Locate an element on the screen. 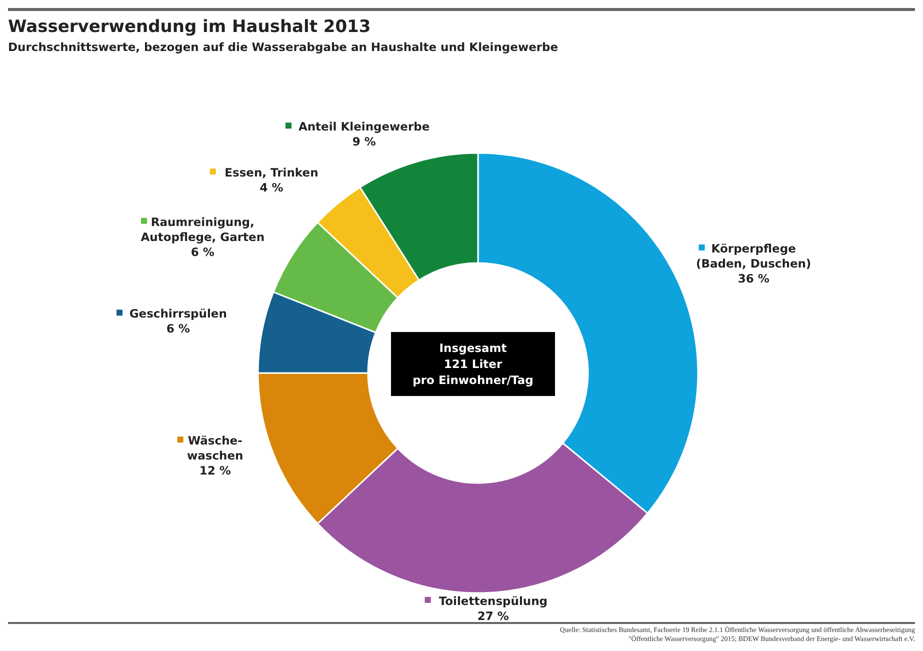 This screenshot has height=651, width=923. data-label: 4 % is located at coordinates (272, 187).